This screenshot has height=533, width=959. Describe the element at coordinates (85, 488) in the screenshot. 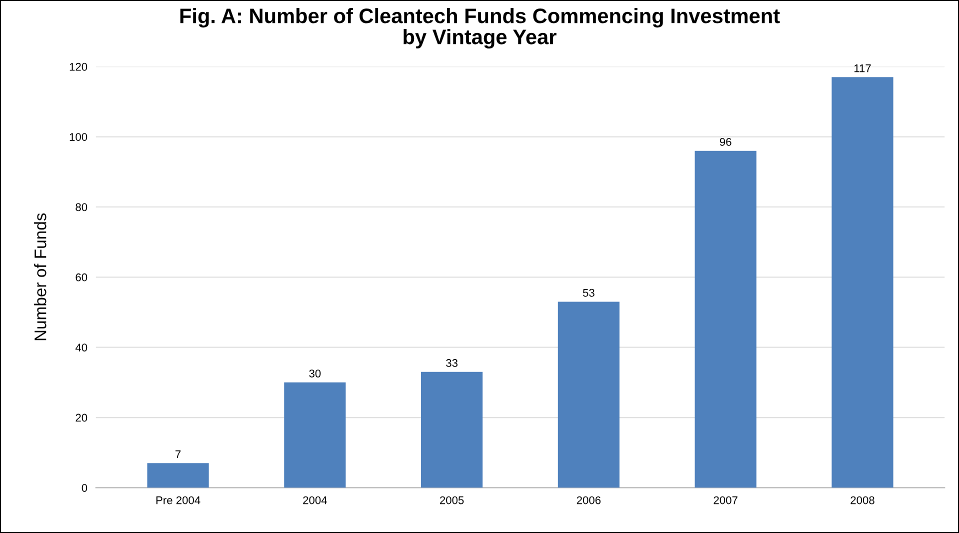

I see `y-tick-label: 0` at that location.